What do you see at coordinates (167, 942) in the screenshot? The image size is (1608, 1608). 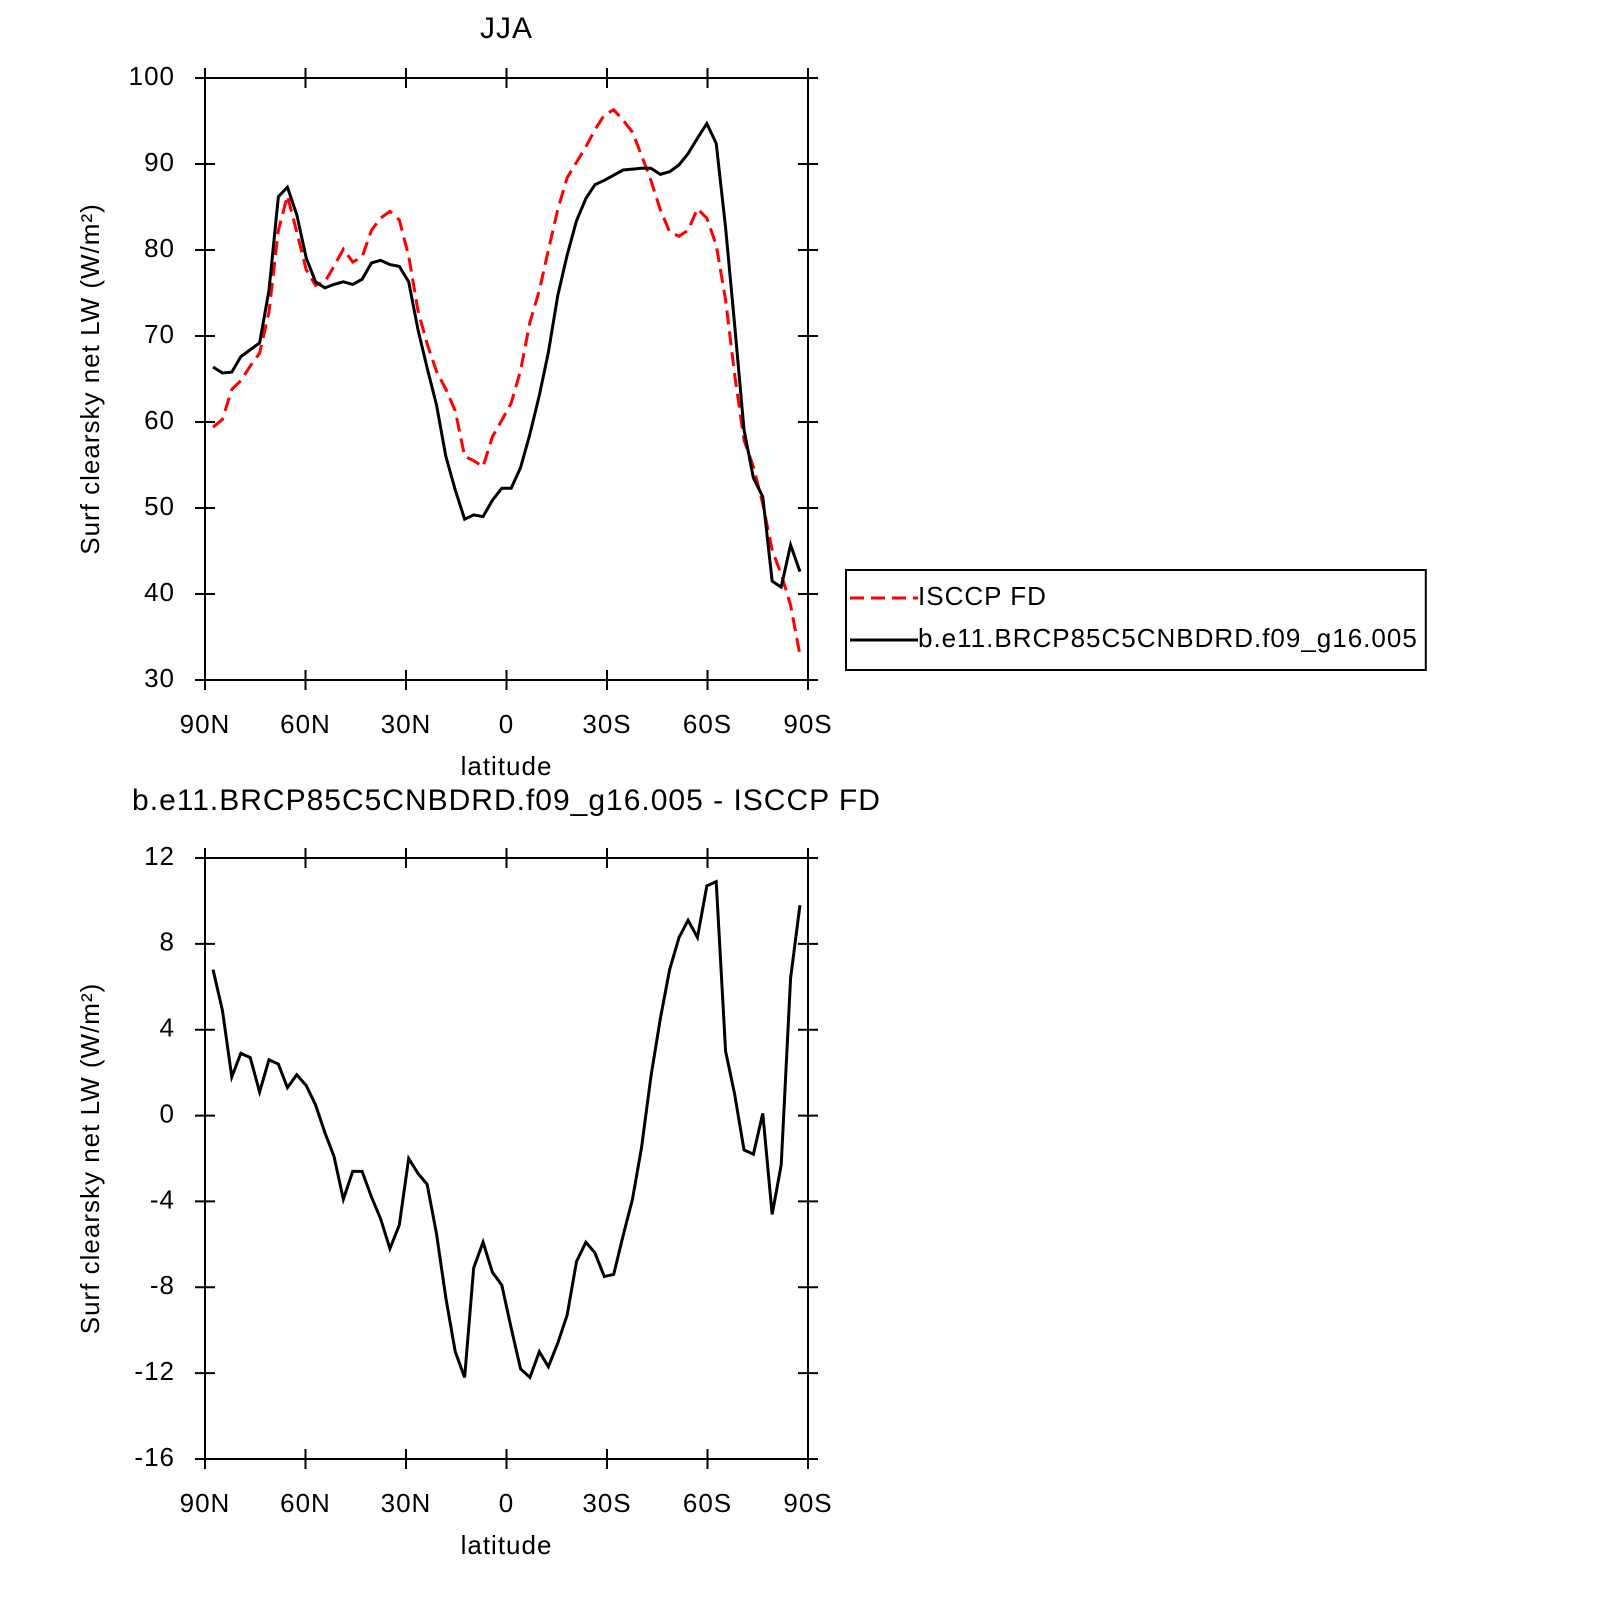 I see `y-tick-label: 8` at bounding box center [167, 942].